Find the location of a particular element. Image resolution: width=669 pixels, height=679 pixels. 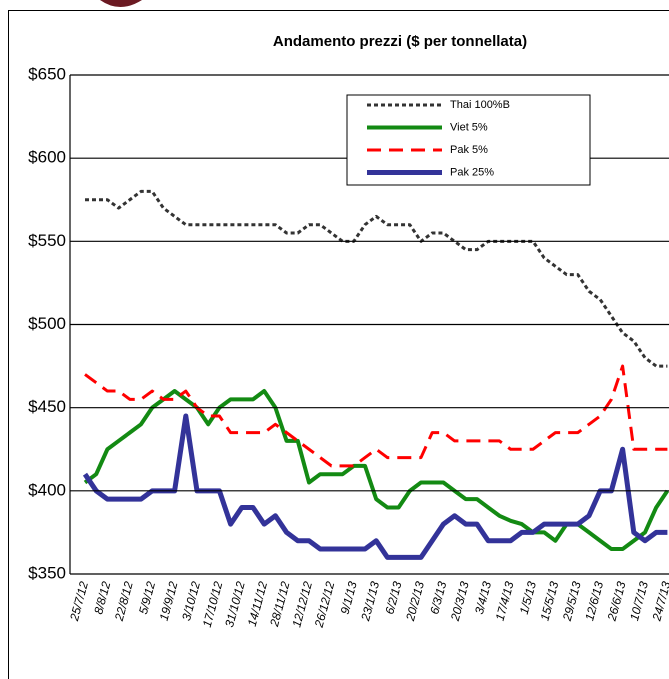

y-tick-label: $500 is located at coordinates (47, 323).